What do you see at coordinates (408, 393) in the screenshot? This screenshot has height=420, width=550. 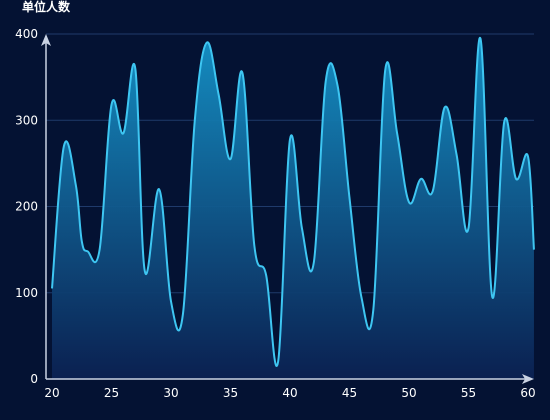 I see `x-tick-label: 50` at bounding box center [408, 393].